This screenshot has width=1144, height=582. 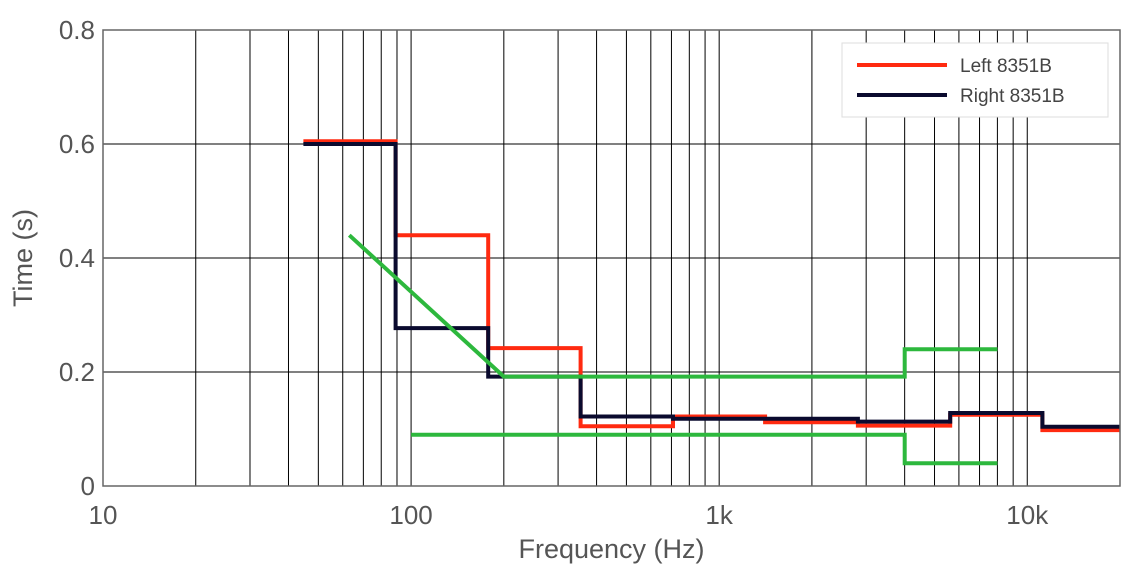 What do you see at coordinates (103, 515) in the screenshot?
I see `x-tick-label: 10` at bounding box center [103, 515].